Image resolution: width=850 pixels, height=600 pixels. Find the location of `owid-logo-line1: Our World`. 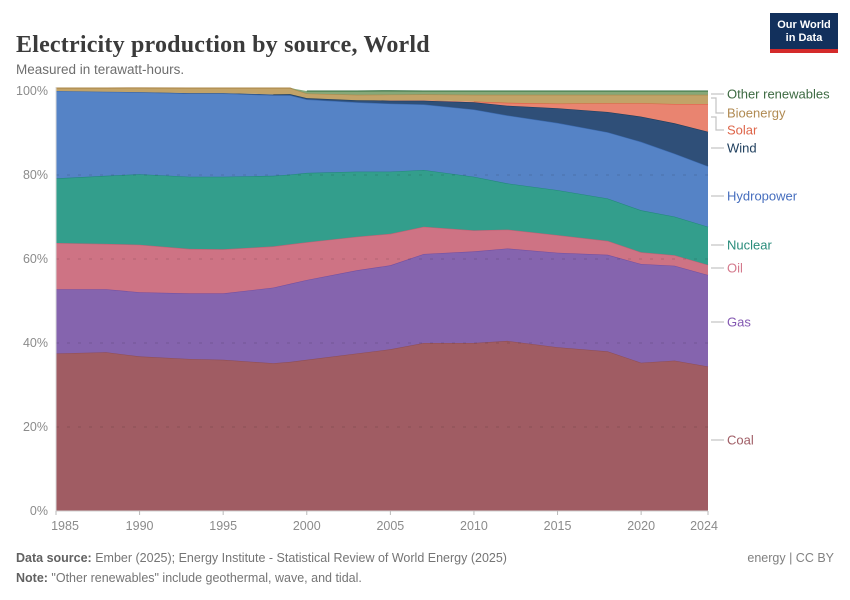

owid-logo-line1: Our World is located at coordinates (804, 25).